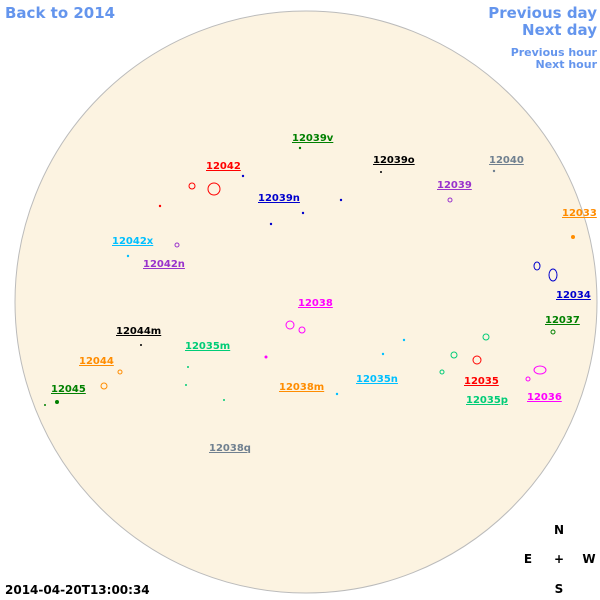 This screenshot has width=600, height=600. Describe the element at coordinates (573, 295) in the screenshot. I see `region-label: 12034` at that location.